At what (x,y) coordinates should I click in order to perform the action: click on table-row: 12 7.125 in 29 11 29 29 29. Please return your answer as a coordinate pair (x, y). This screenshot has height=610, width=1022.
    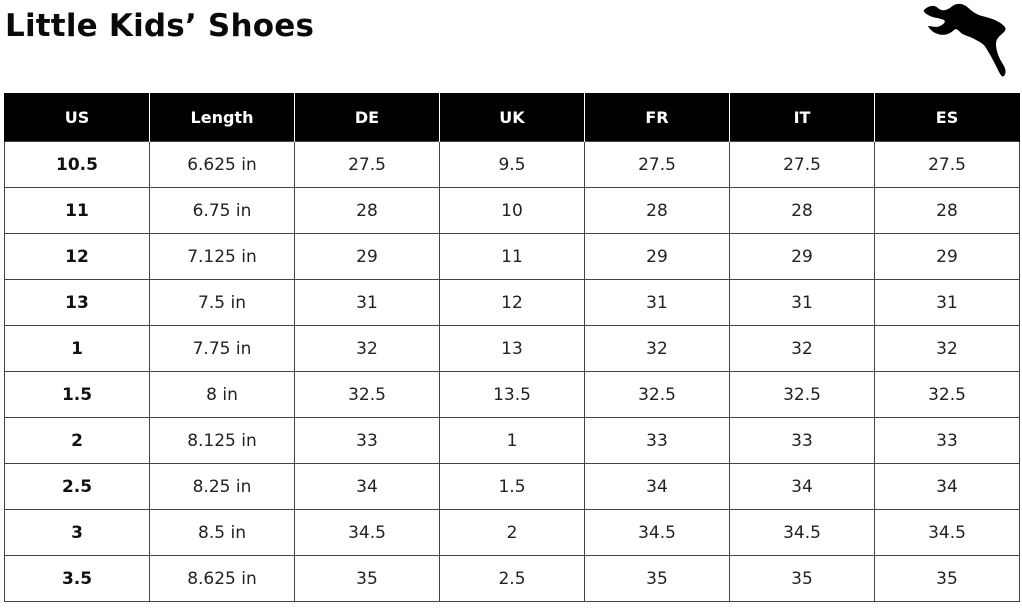
    Looking at the image, I should click on (512, 256).